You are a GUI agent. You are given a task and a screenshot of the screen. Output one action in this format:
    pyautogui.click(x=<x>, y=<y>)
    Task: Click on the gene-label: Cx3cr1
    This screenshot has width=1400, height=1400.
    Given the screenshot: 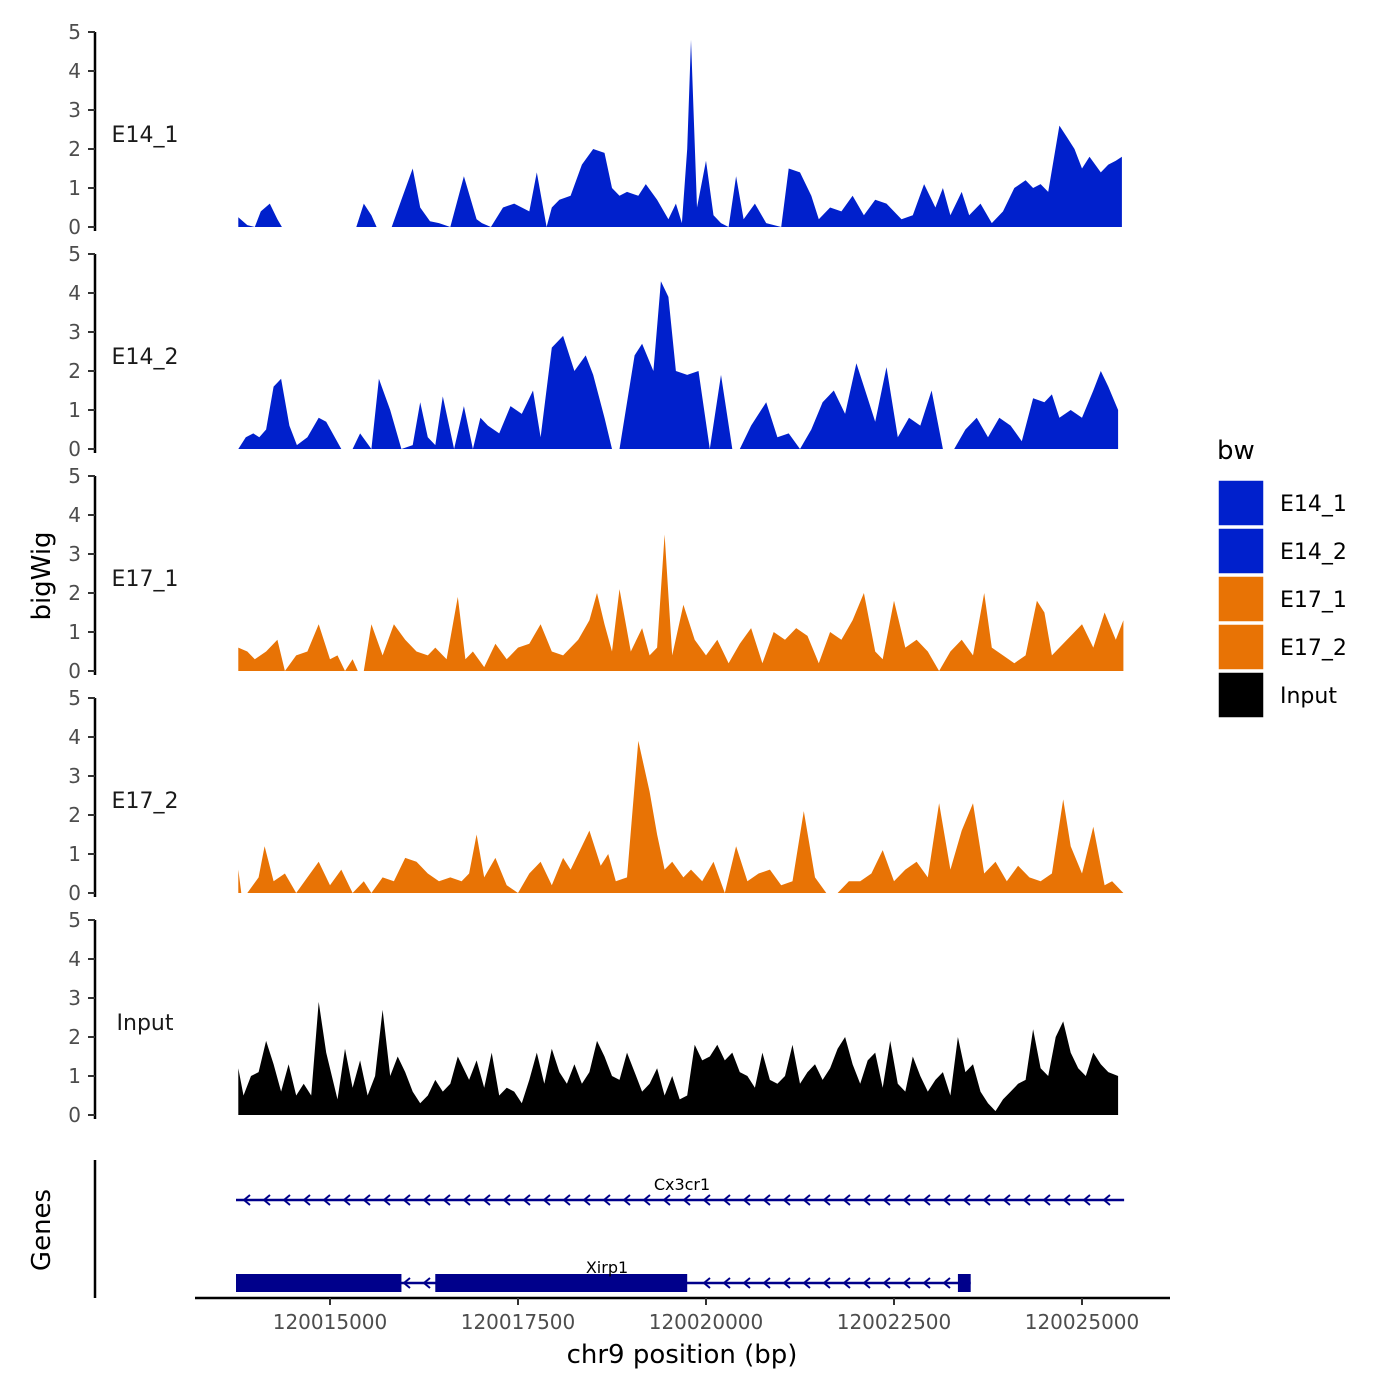 What is the action you would take?
    pyautogui.click(x=682, y=1184)
    